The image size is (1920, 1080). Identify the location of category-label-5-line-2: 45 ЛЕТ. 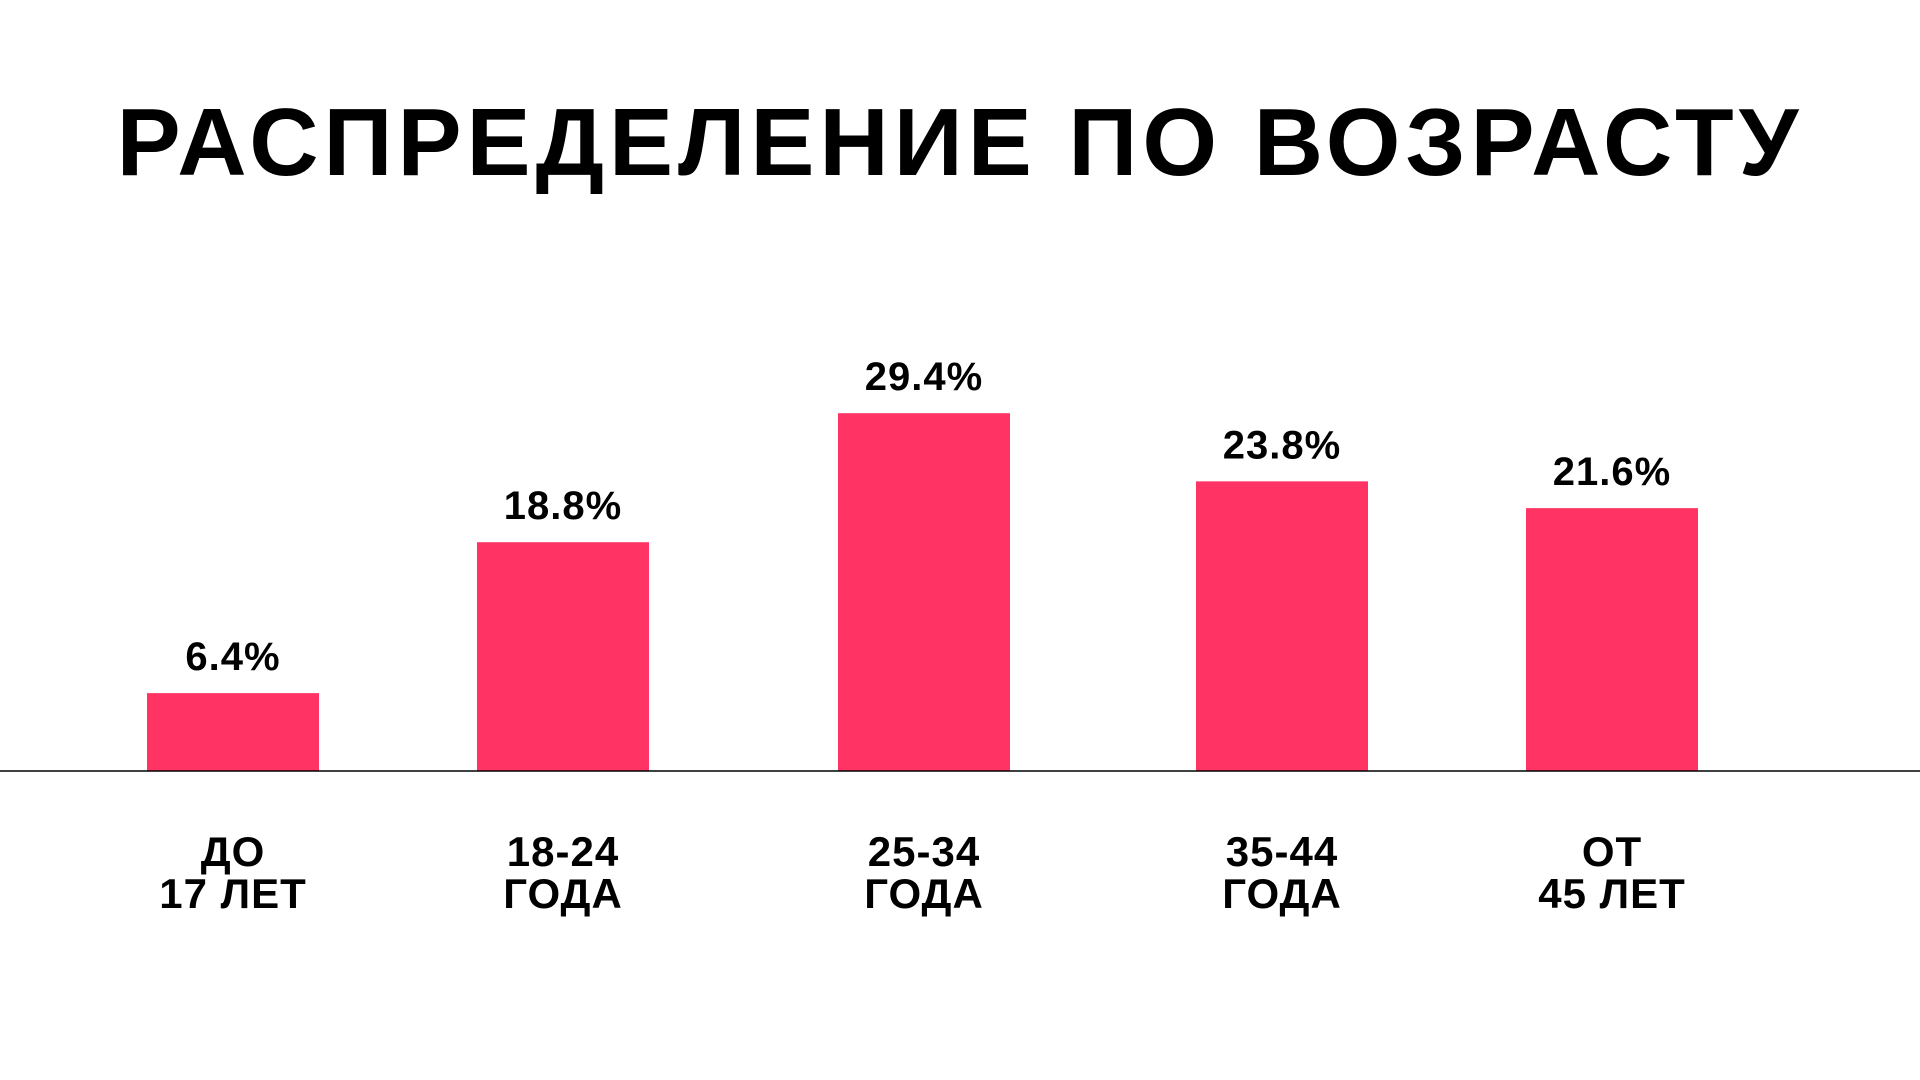
(1612, 893).